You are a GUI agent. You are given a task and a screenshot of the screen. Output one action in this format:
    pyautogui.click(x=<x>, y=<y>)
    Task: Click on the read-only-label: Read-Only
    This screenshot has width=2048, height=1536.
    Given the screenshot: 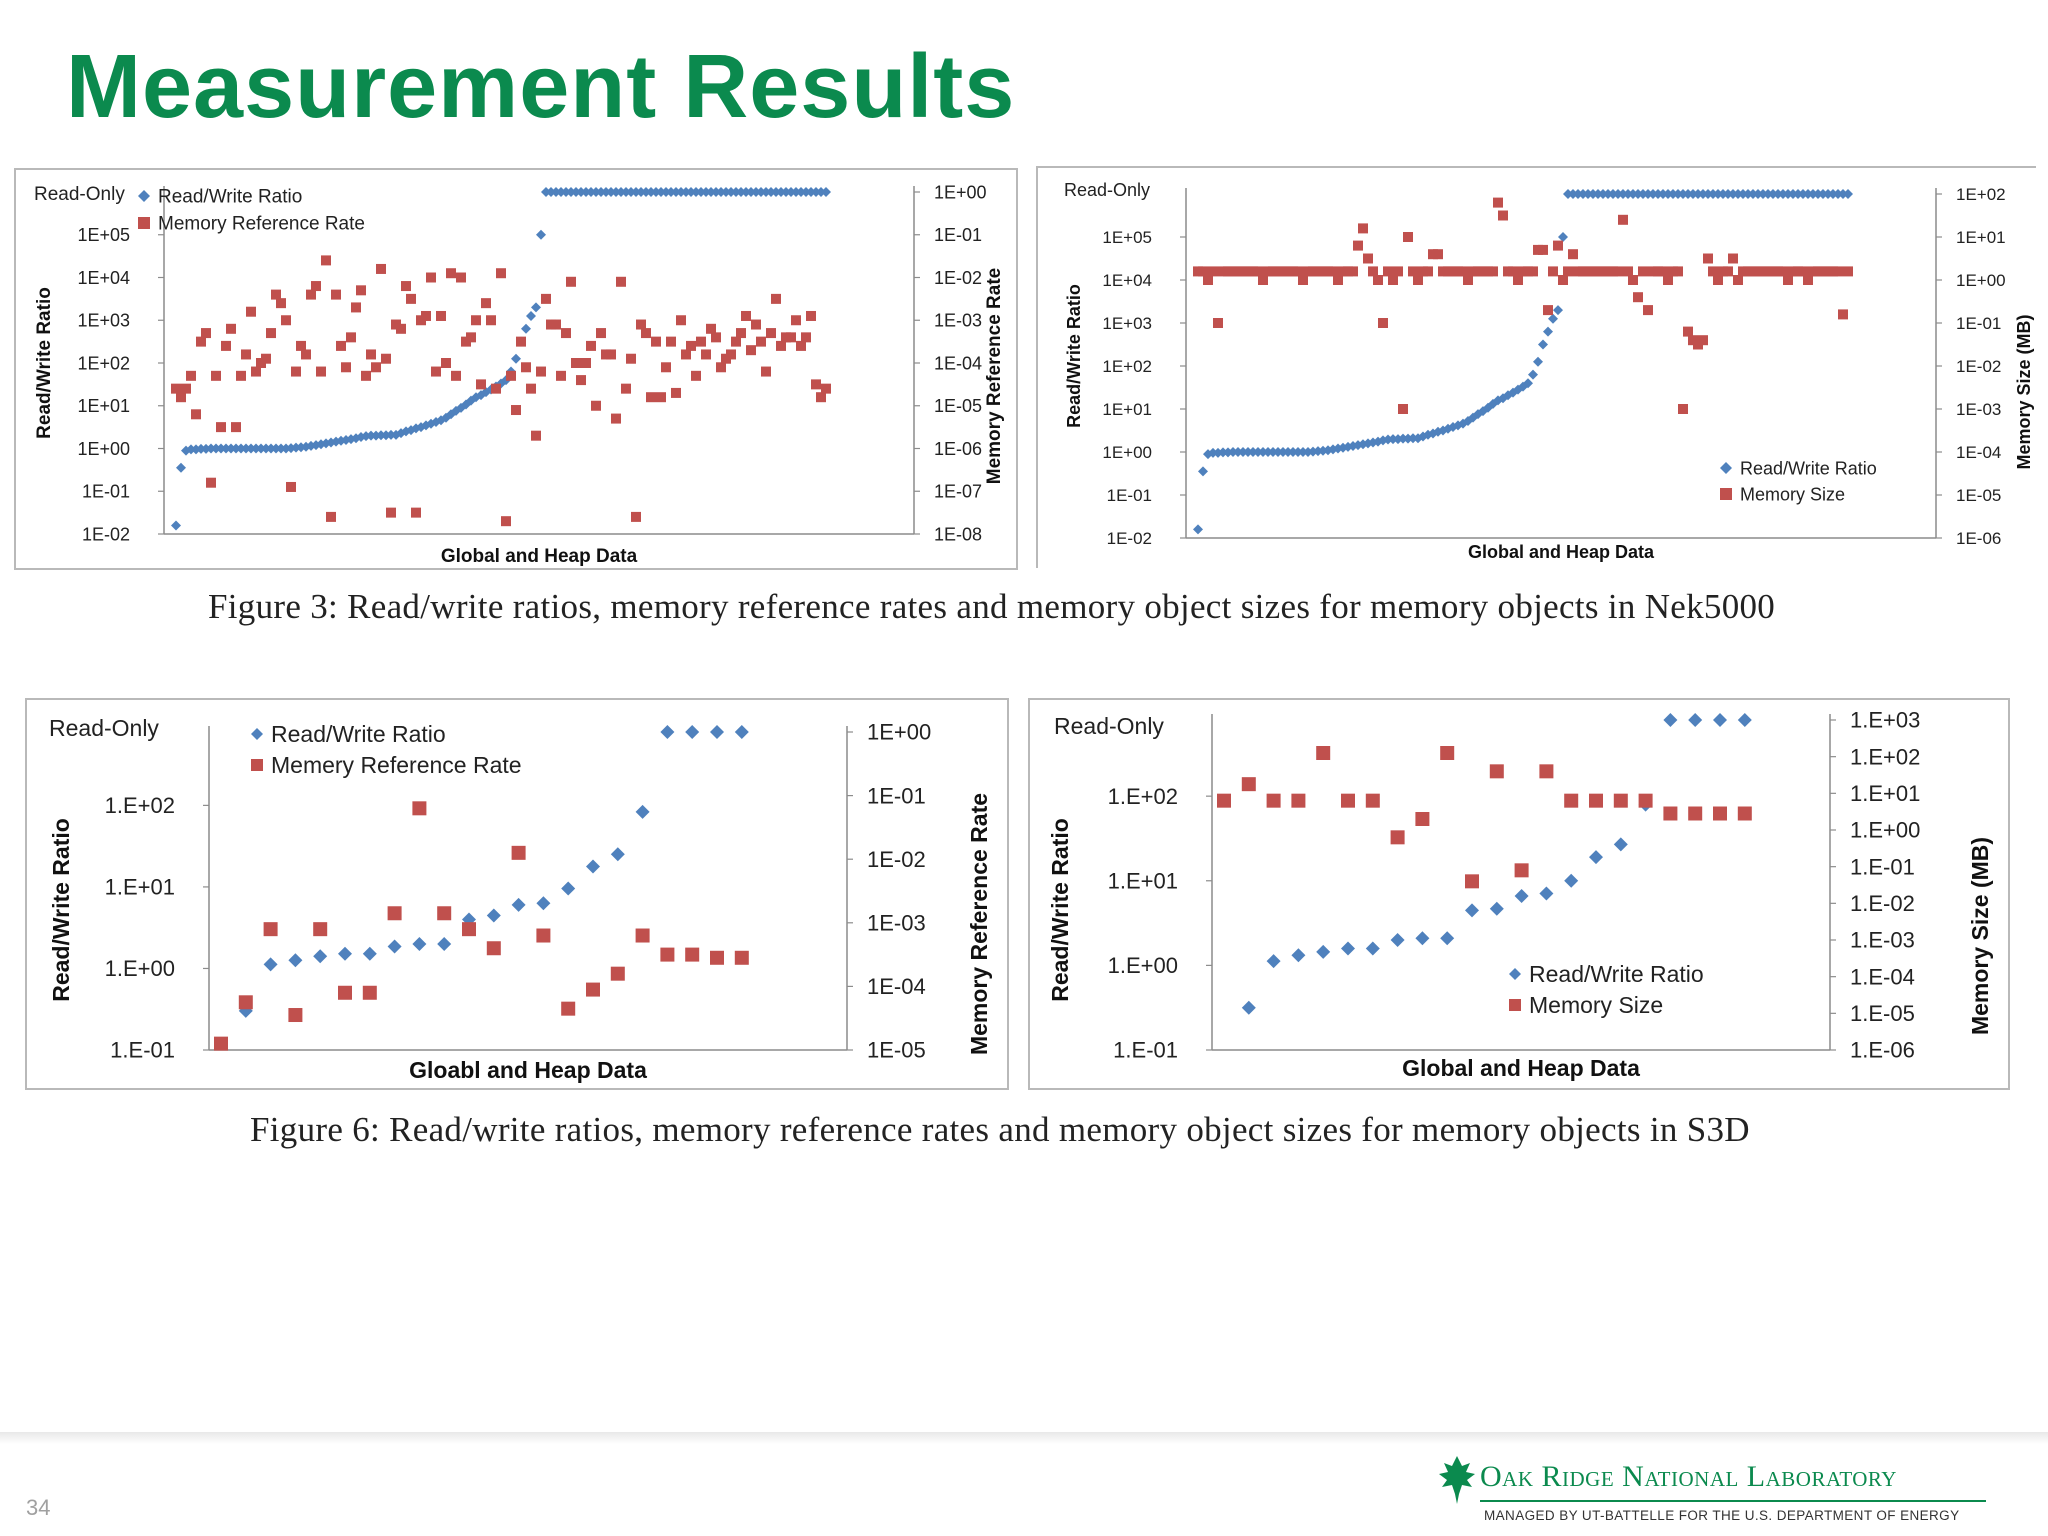 What is the action you would take?
    pyautogui.click(x=1109, y=726)
    